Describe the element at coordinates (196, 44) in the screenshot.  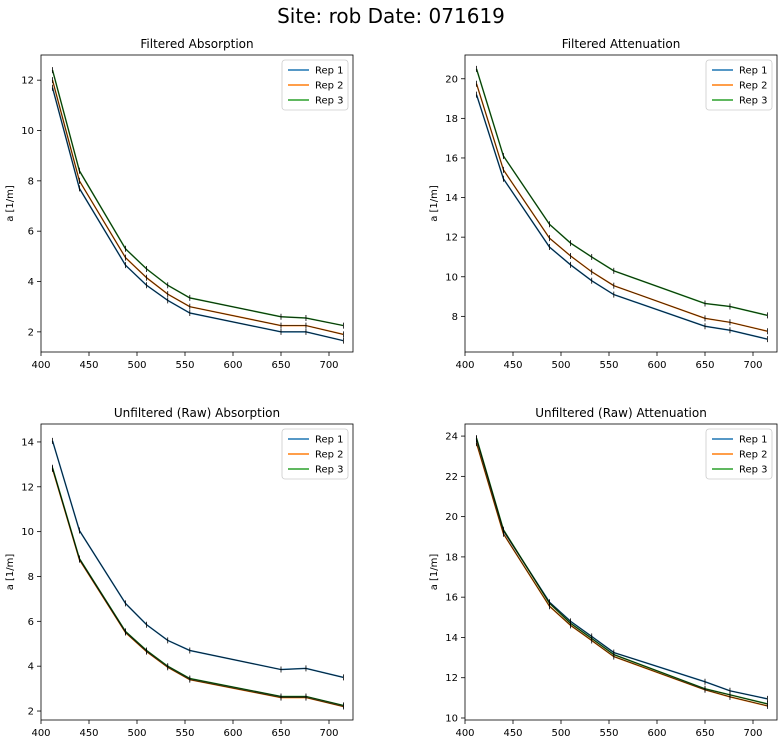
I see `subplot-title: Filtered Absorption` at that location.